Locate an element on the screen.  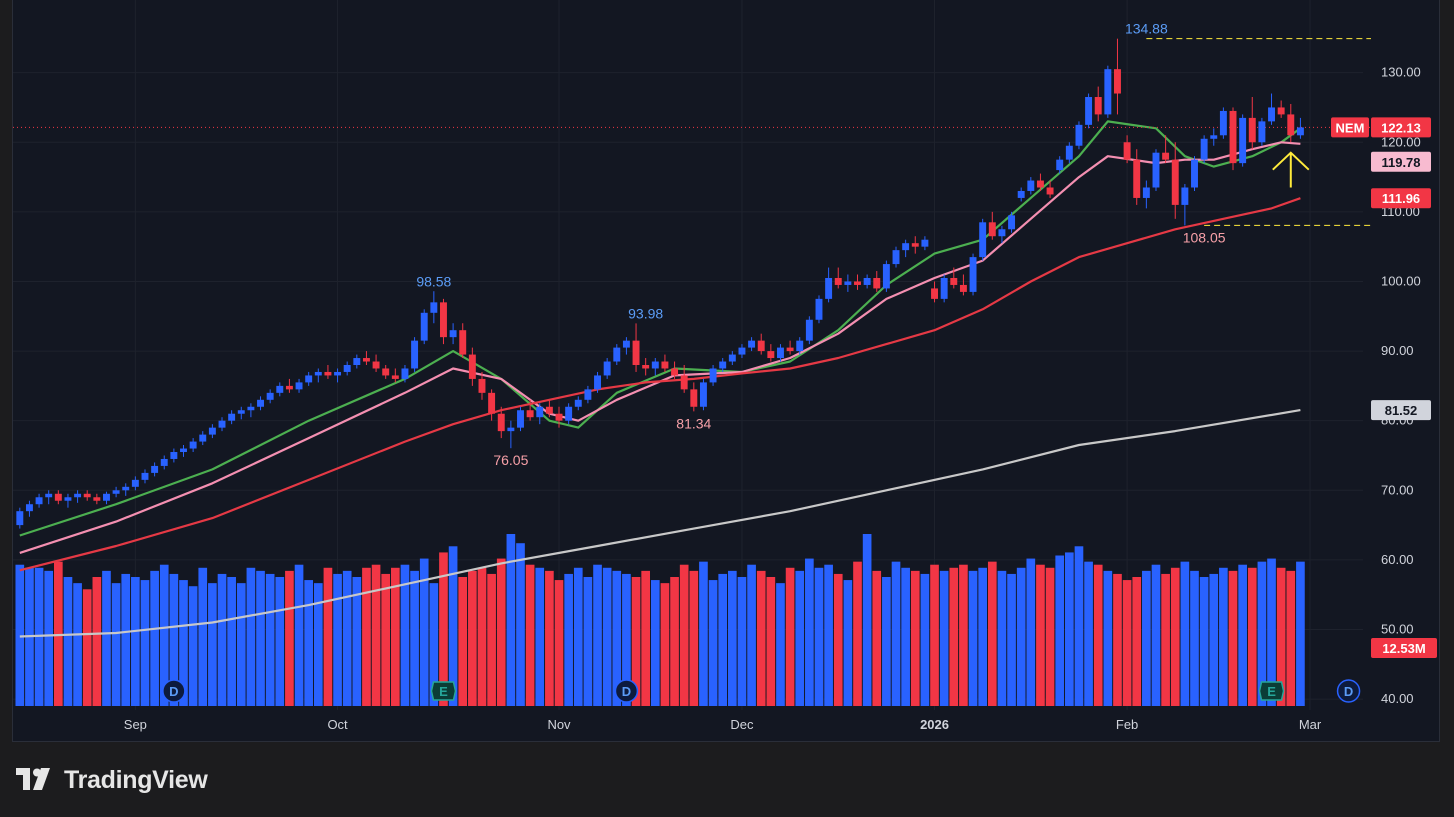
y-tick-label: 100.00 is located at coordinates (1401, 280).